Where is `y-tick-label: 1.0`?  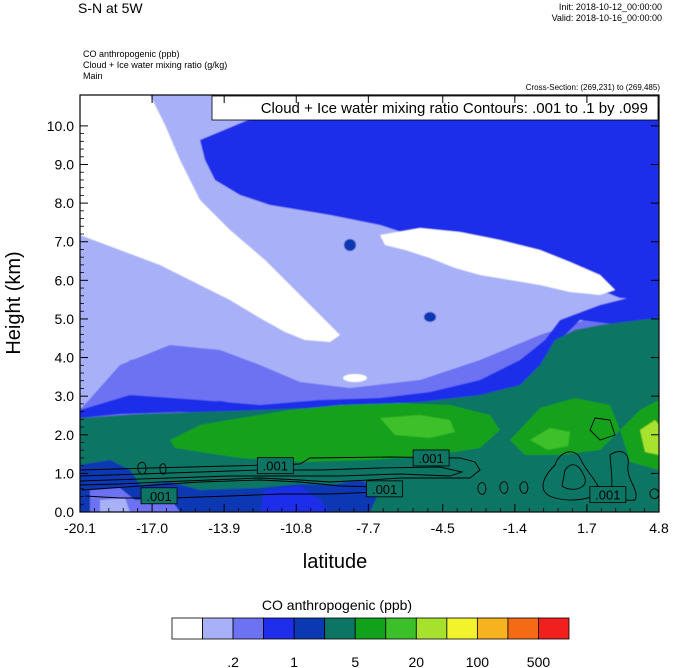 y-tick-label: 1.0 is located at coordinates (65, 473).